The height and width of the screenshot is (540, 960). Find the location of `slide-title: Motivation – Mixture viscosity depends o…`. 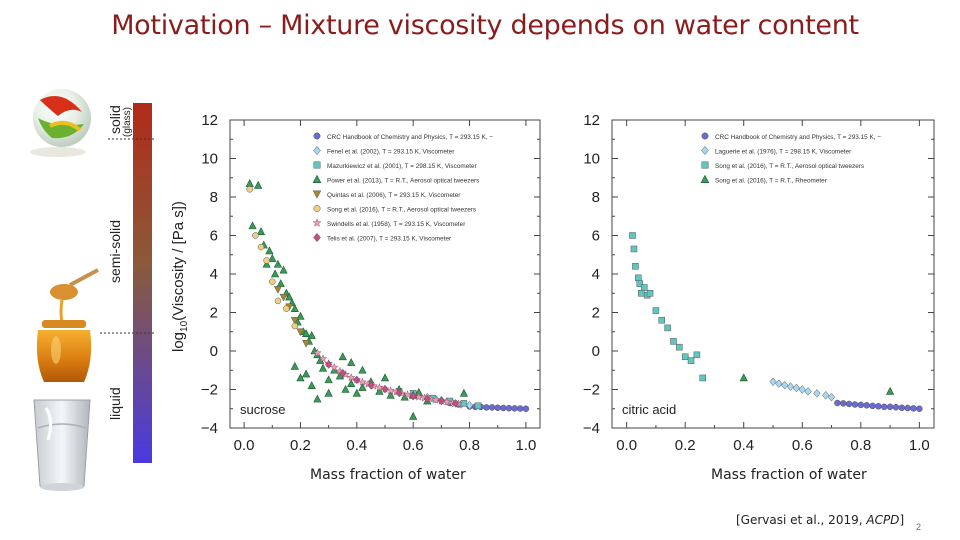

slide-title: Motivation – Mixture viscosity depends o… is located at coordinates (485, 25).